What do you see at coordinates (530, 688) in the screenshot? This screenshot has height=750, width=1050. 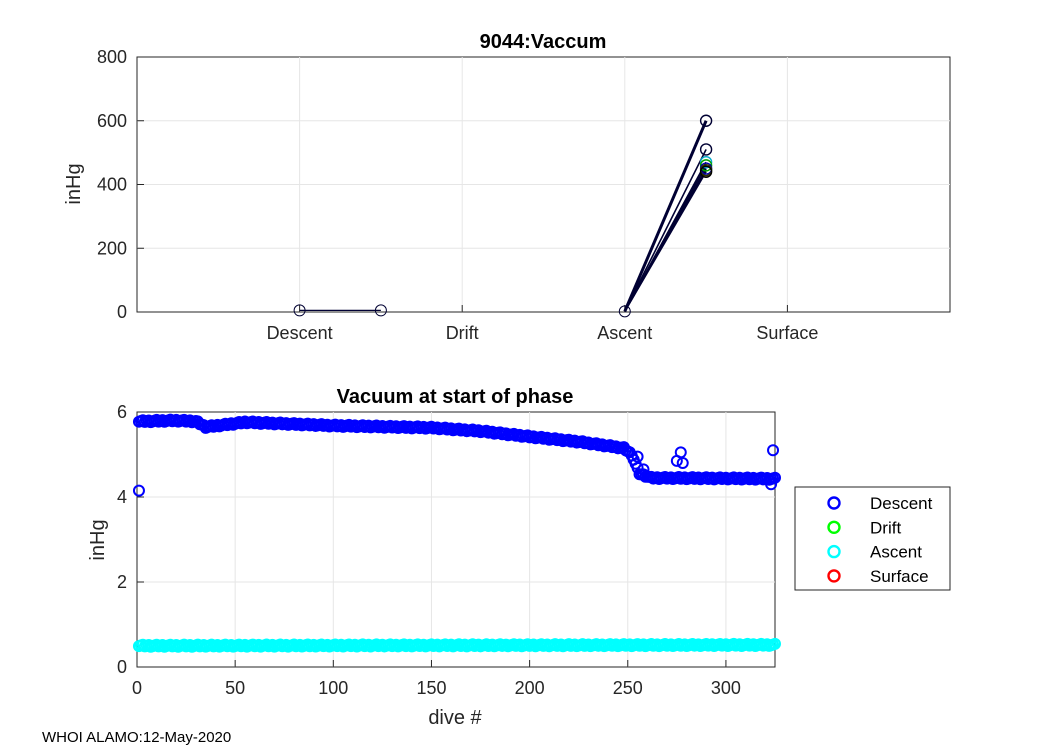 I see `bottom-x-tick-label: 200` at bounding box center [530, 688].